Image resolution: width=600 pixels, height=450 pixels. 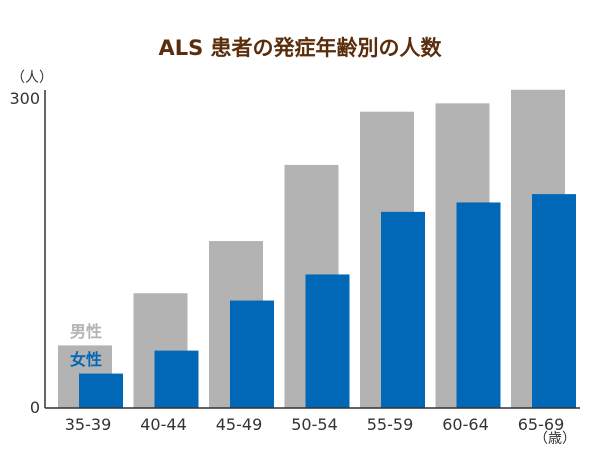 I want to click on y-axis-unit: （人）, so click(x=32, y=78).